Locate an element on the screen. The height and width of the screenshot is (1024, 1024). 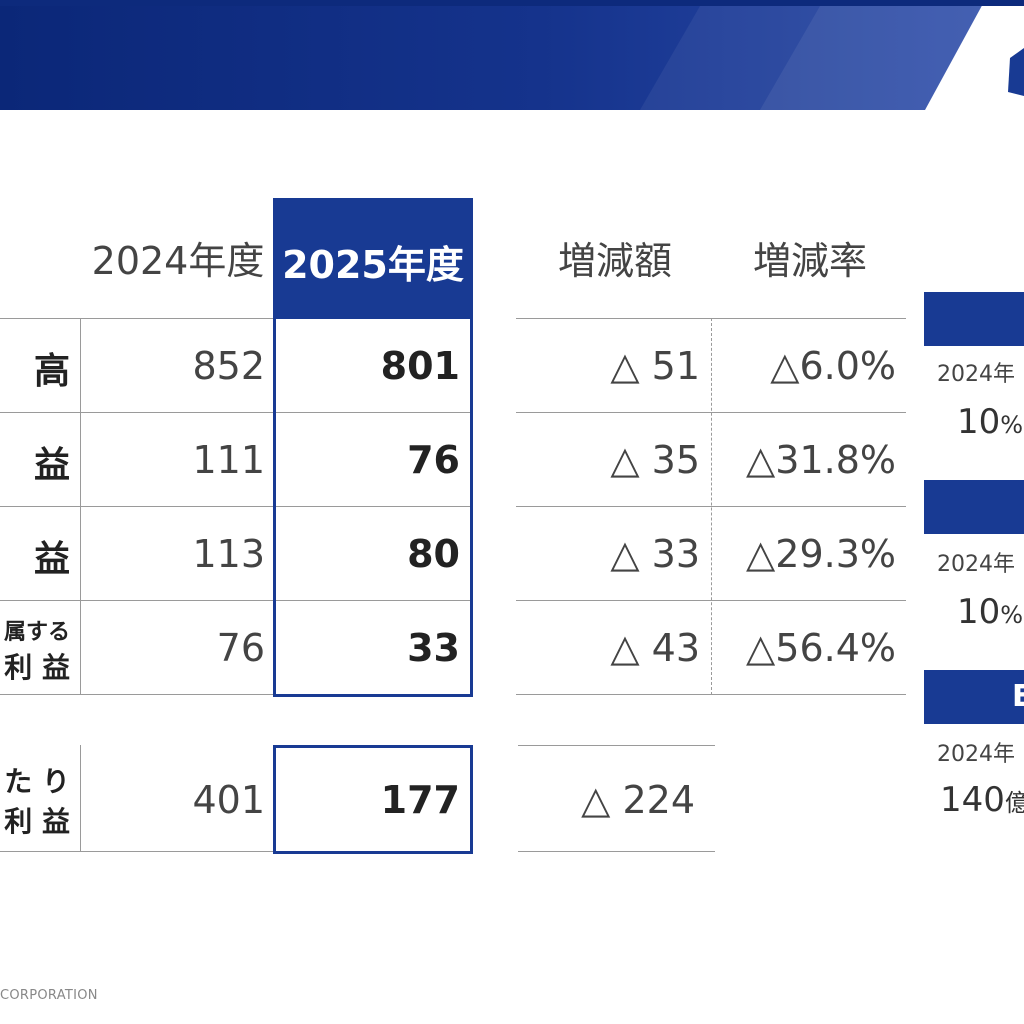
value-diff: △ 33 is located at coordinates (655, 554).